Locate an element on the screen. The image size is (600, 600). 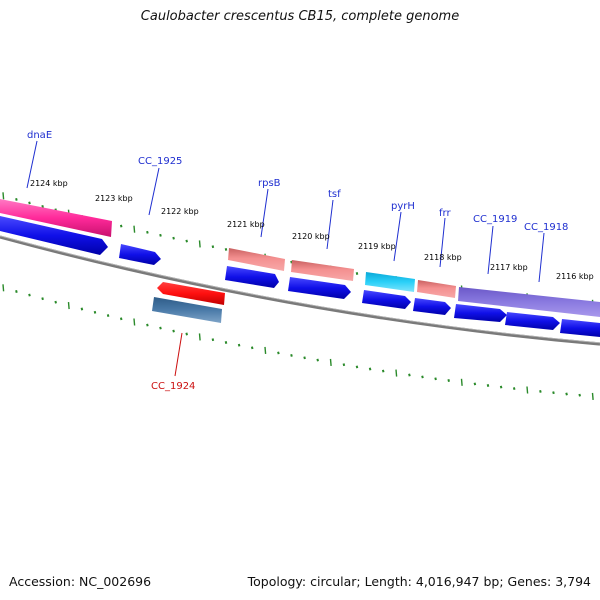
leader-pyrH is located at coordinates (397, 236).